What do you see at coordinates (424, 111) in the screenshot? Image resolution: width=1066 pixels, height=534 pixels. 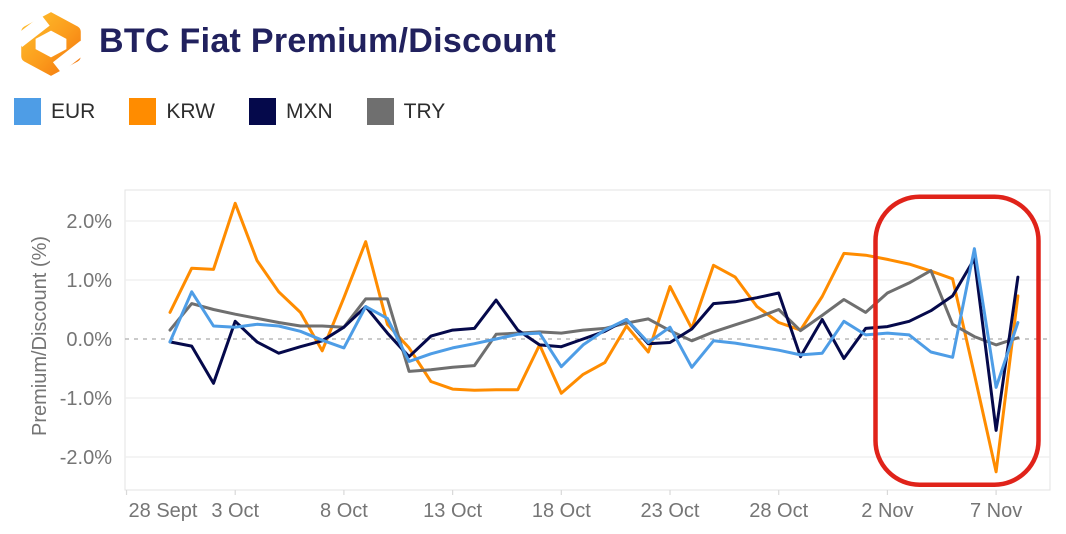 I see `legend-label-try: TRY` at bounding box center [424, 111].